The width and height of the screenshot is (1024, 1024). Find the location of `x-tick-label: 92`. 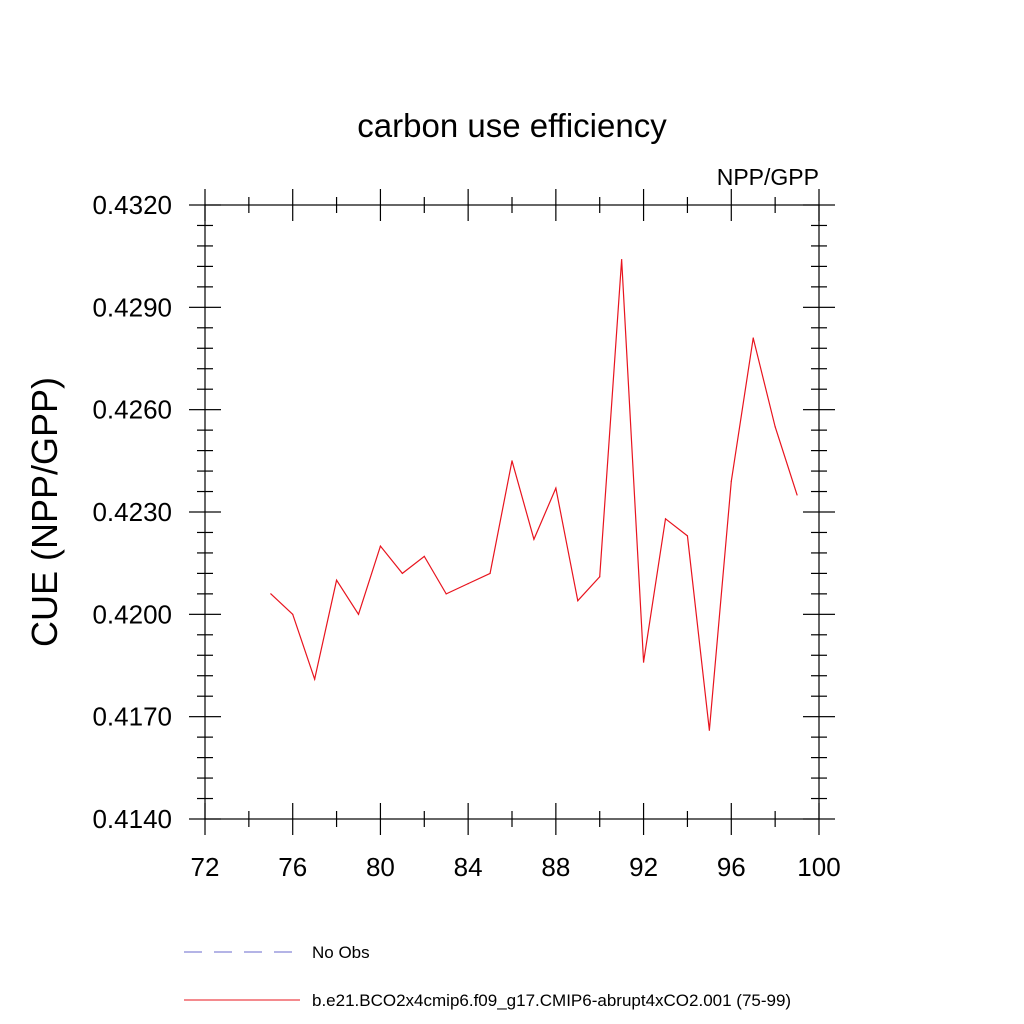

x-tick-label: 92 is located at coordinates (643, 867).